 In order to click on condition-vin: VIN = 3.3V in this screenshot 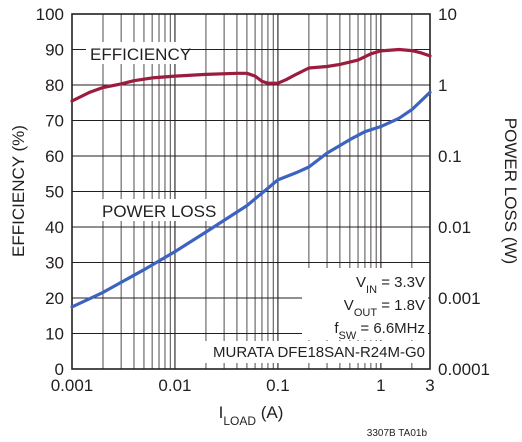, I will do `click(390, 285)`.